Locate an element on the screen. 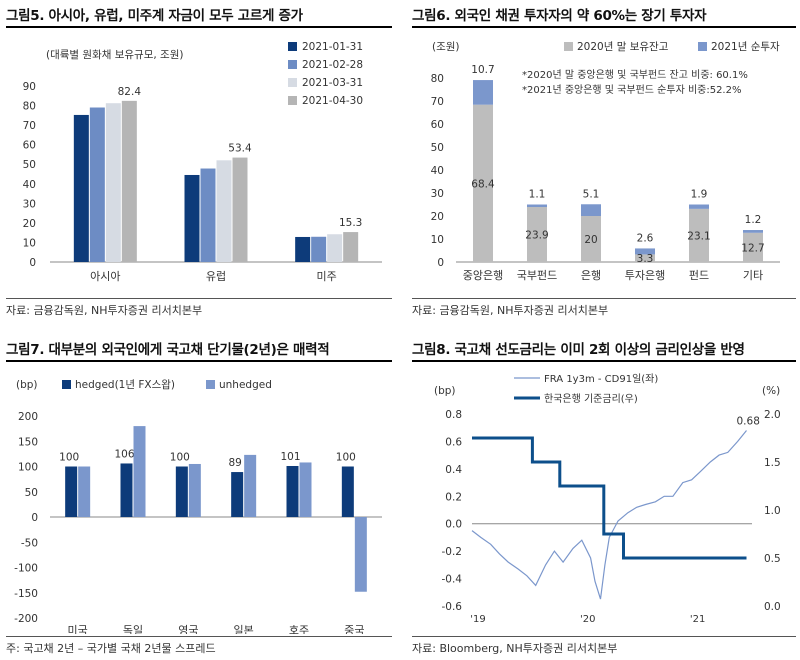 The height and width of the screenshot is (660, 800). chart-title: 그림7. 대부분의 외국인에게 국고채 단기물(2년)은 매력적 is located at coordinates (168, 350).